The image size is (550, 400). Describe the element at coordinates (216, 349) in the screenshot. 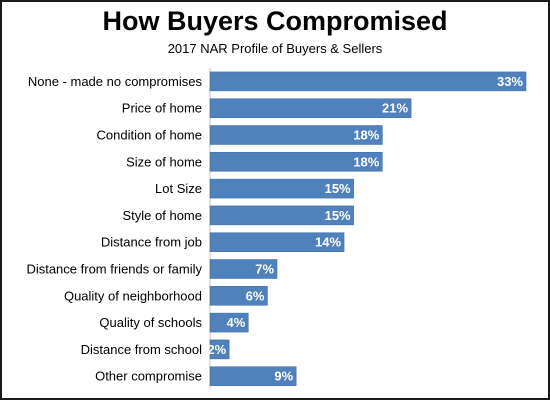

I see `data-label: 2%` at that location.